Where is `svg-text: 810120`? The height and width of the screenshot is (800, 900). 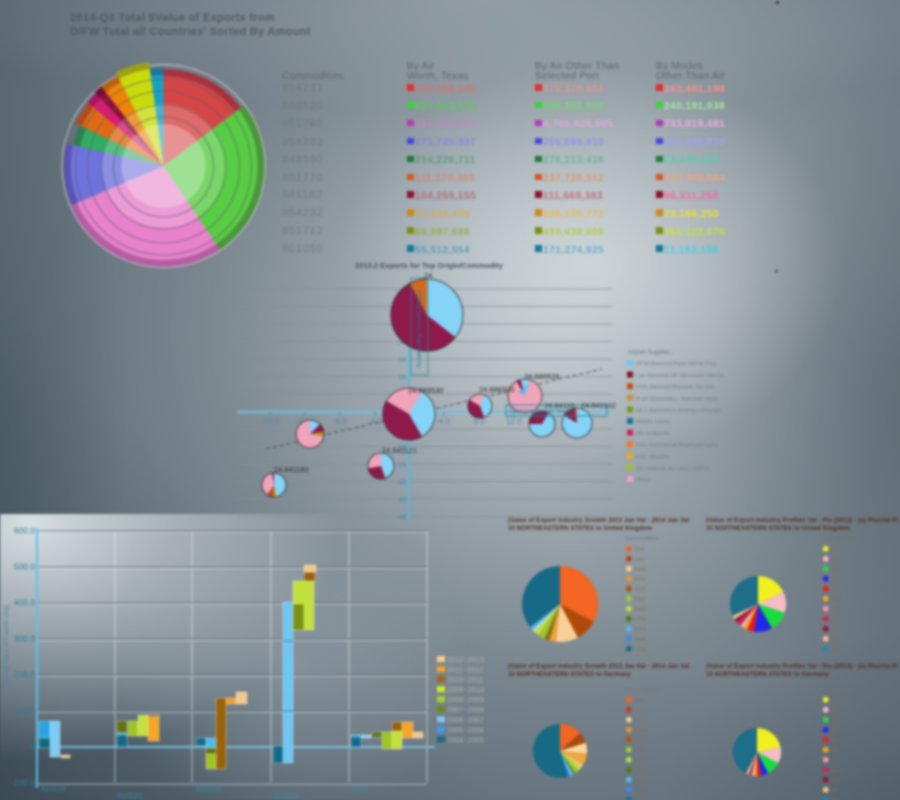 svg-text: 810120 is located at coordinates (129, 795).